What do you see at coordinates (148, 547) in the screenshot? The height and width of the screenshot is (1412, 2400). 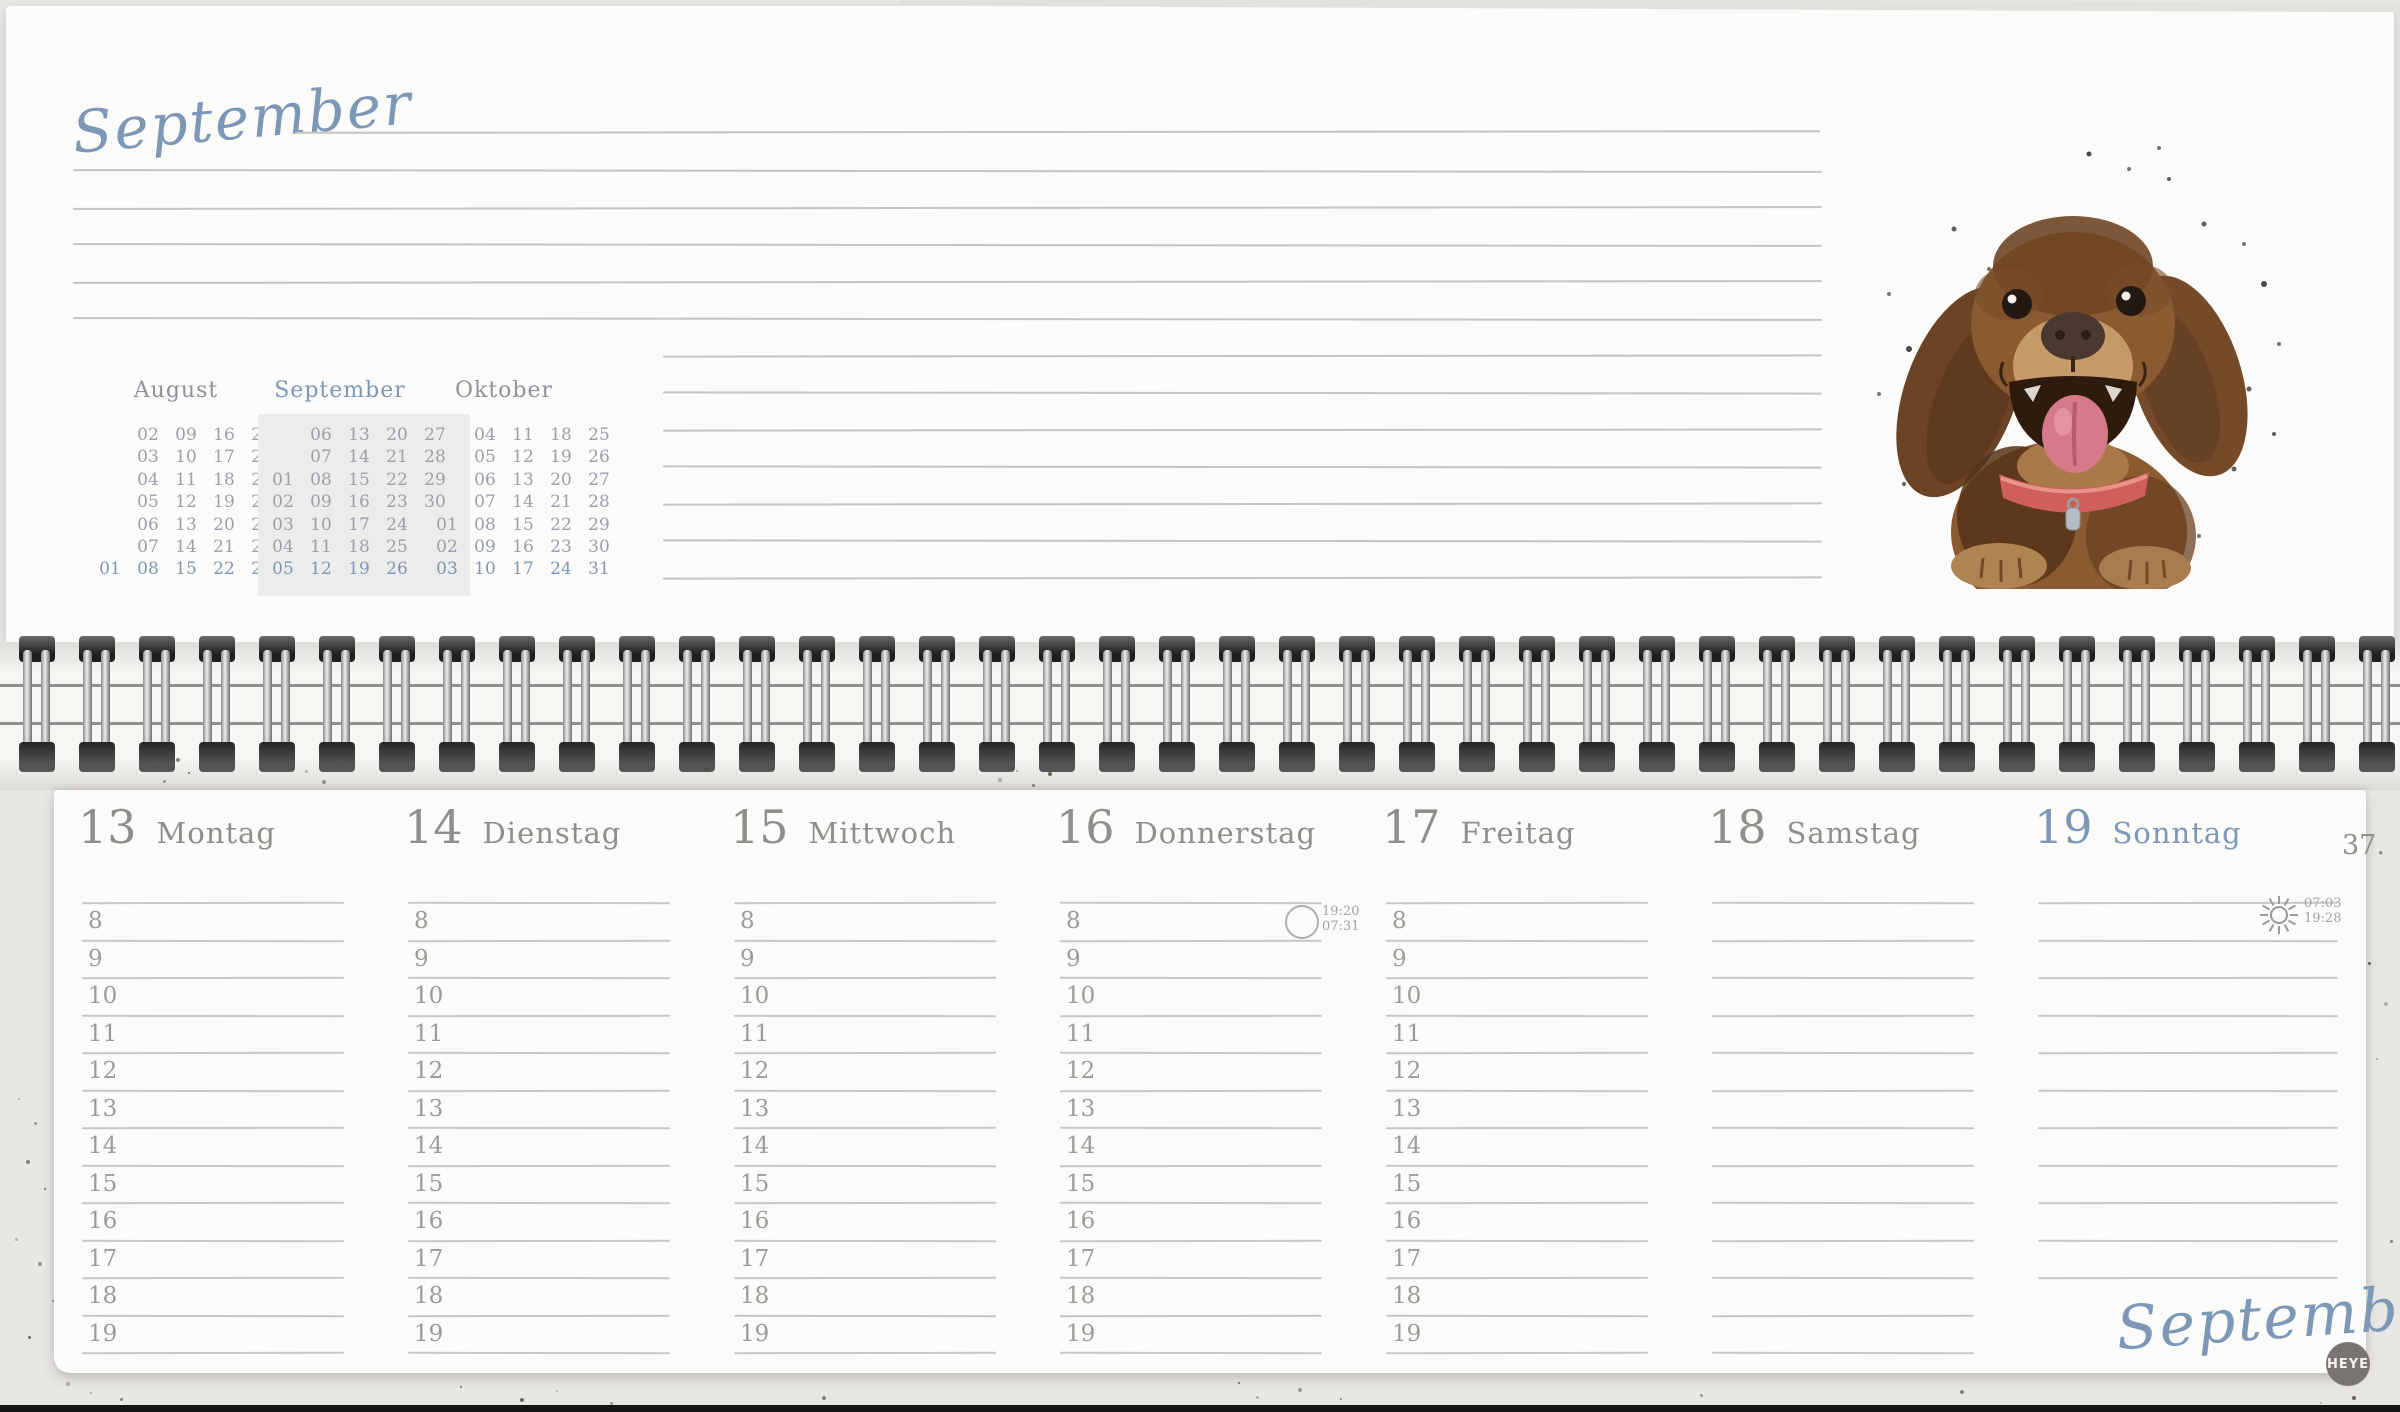 I see `mini-day-cell: 07` at bounding box center [148, 547].